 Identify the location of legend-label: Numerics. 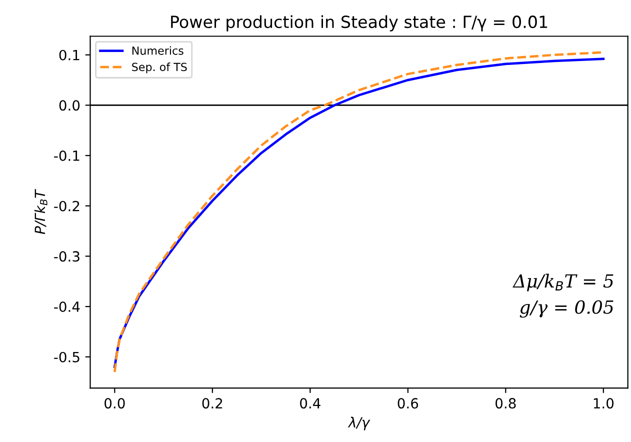
(158, 50).